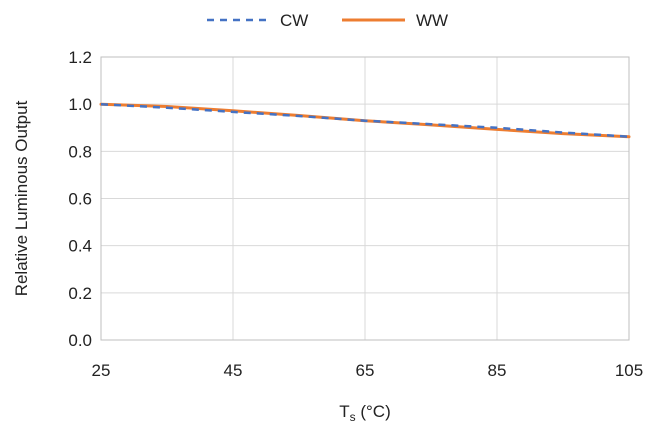 The height and width of the screenshot is (429, 652). Describe the element at coordinates (373, 411) in the screenshot. I see `x-axis-title-unit: (°C)` at that location.